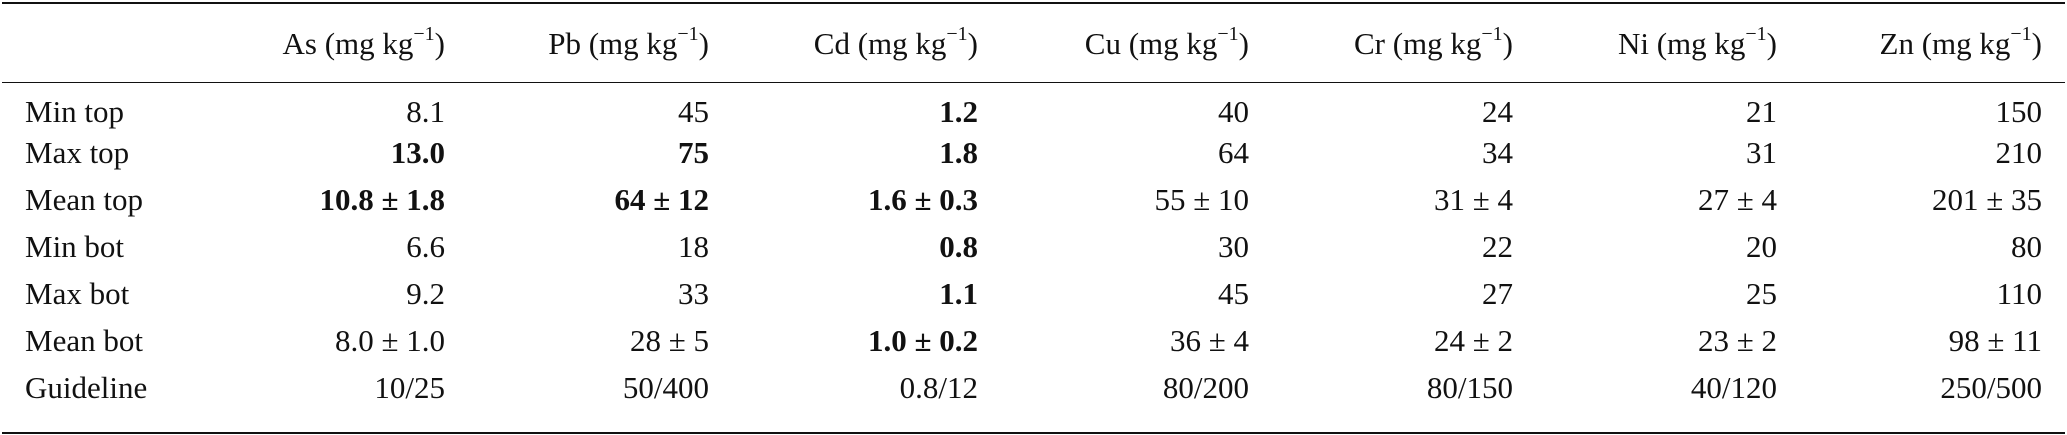 The width and height of the screenshot is (2067, 435). What do you see at coordinates (1473, 199) in the screenshot?
I see `table-cell: 31 ± 4` at bounding box center [1473, 199].